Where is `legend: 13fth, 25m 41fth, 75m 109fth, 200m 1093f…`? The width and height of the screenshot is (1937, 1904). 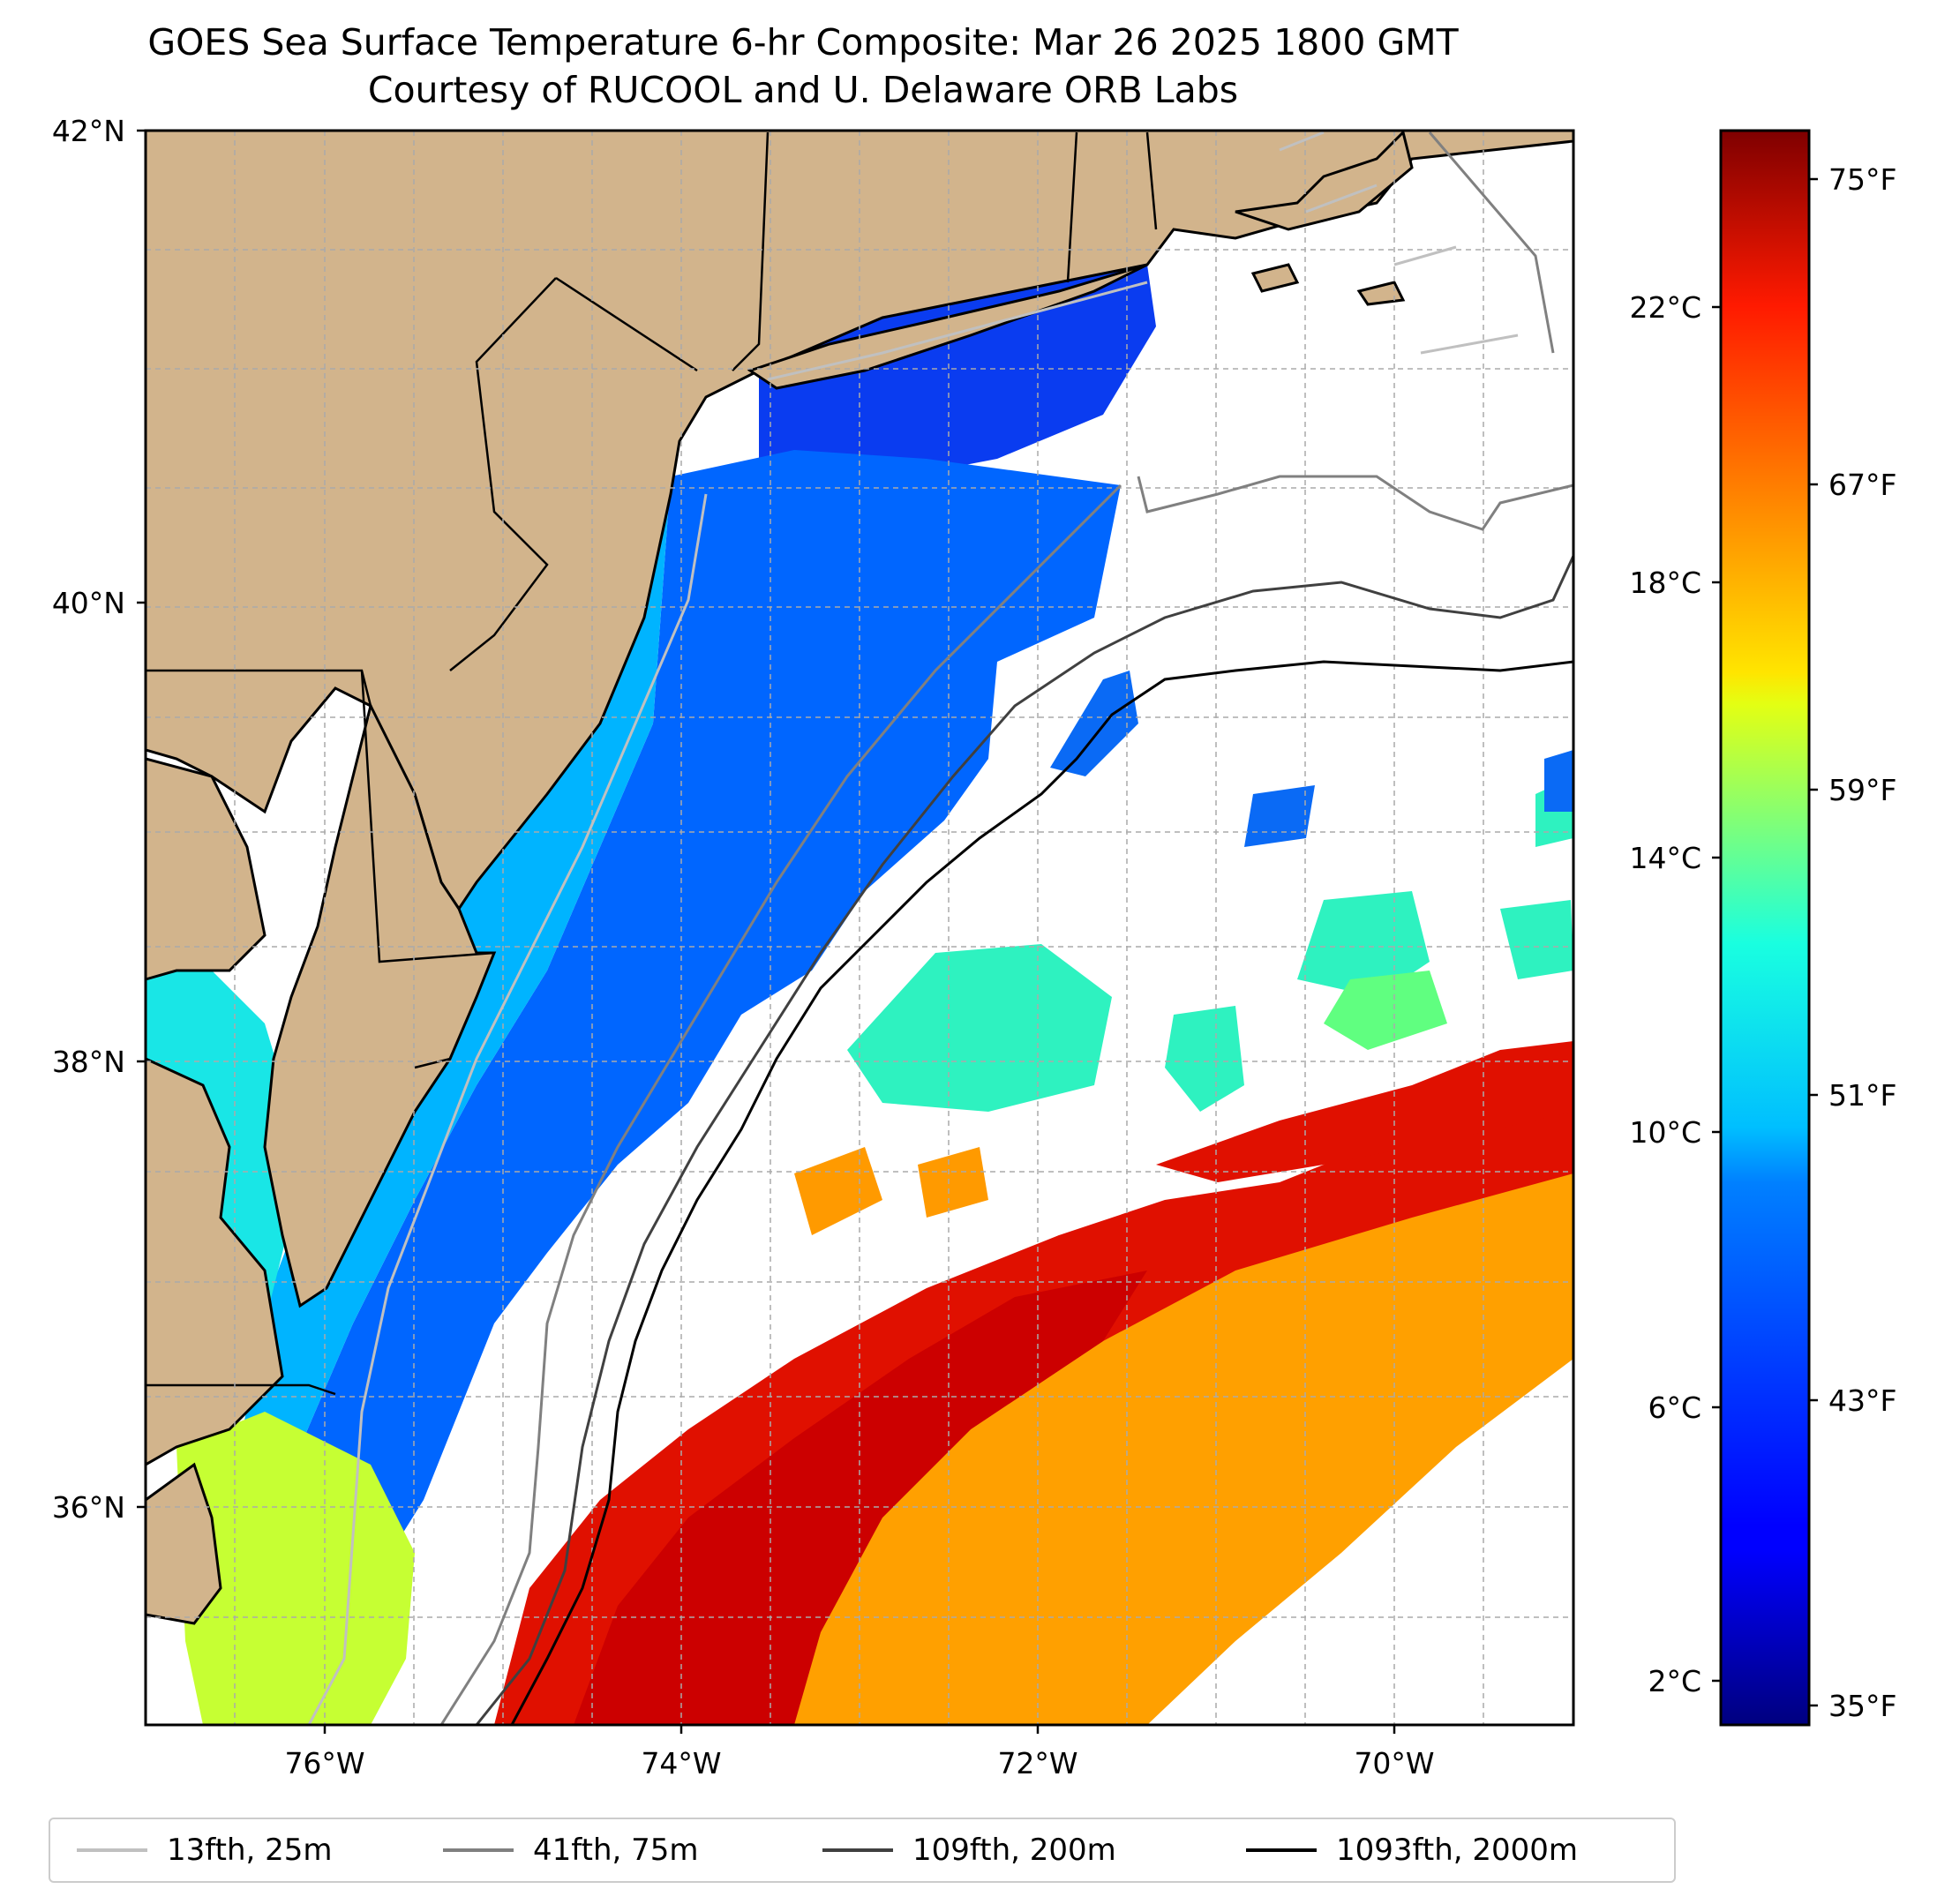
legend: 13fth, 25m 41fth, 75m 109fth, 200m 1093f… is located at coordinates (863, 1851).